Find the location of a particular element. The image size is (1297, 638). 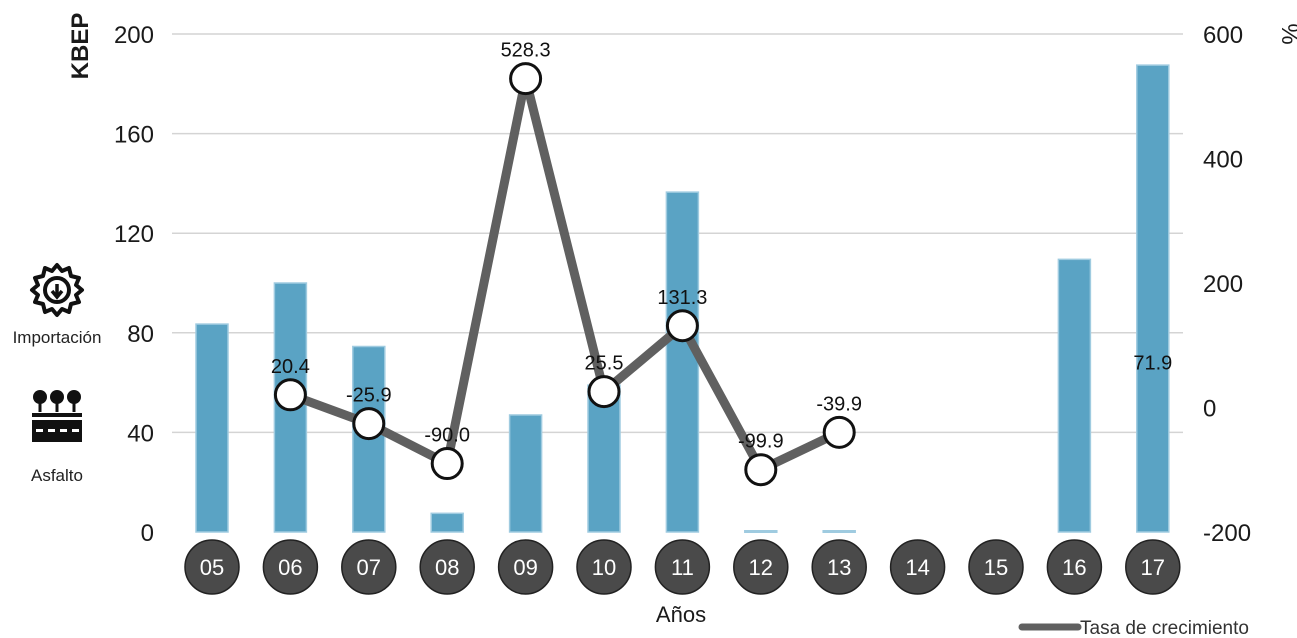

x-category-label: 14 is located at coordinates (917, 567).